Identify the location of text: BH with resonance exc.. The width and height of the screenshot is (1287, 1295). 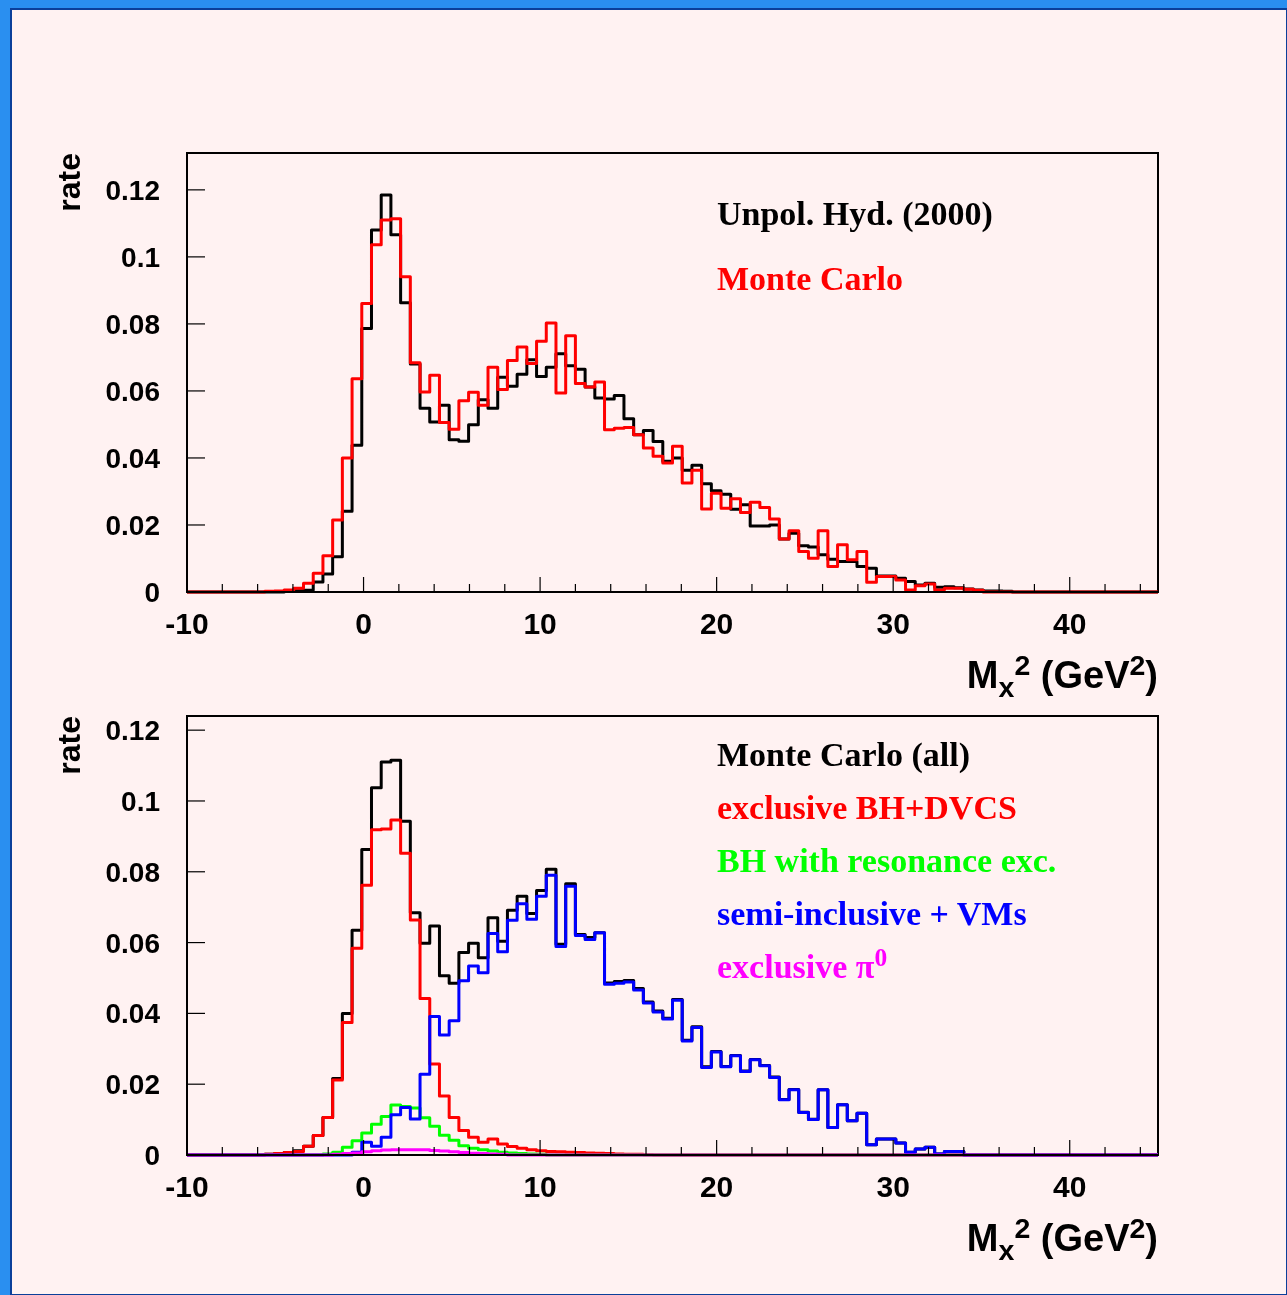
(887, 860).